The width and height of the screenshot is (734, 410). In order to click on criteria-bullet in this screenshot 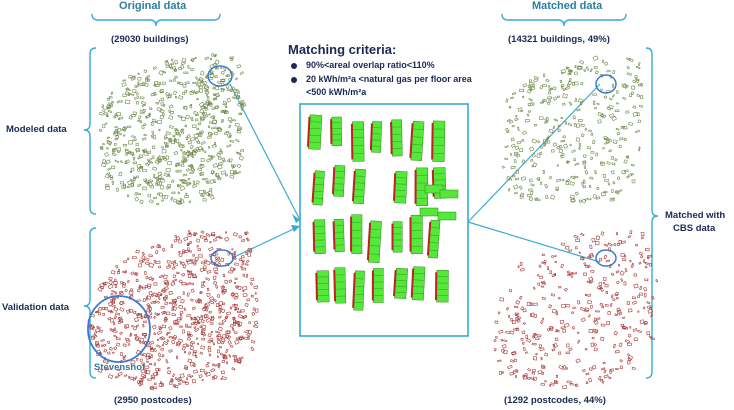, I will do `click(294, 80)`.